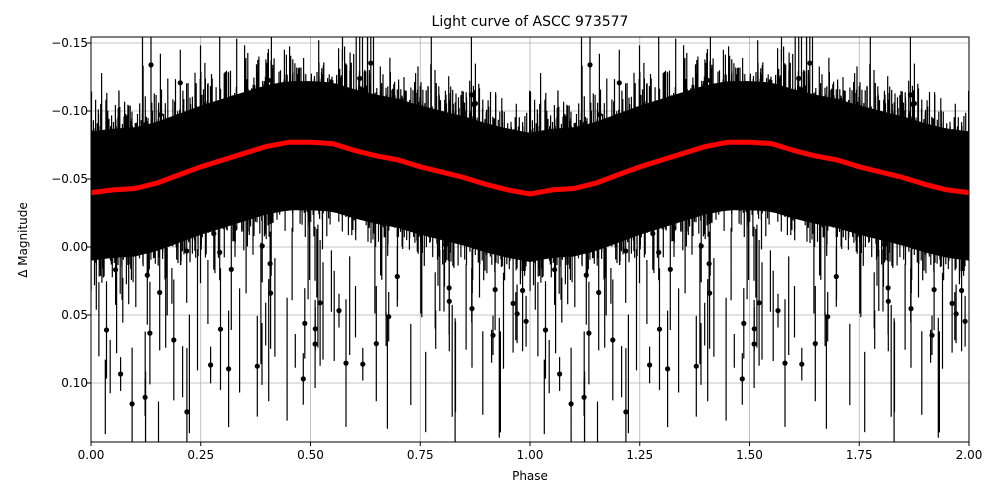  I want to click on x-tick-label: 1.50, so click(749, 455).